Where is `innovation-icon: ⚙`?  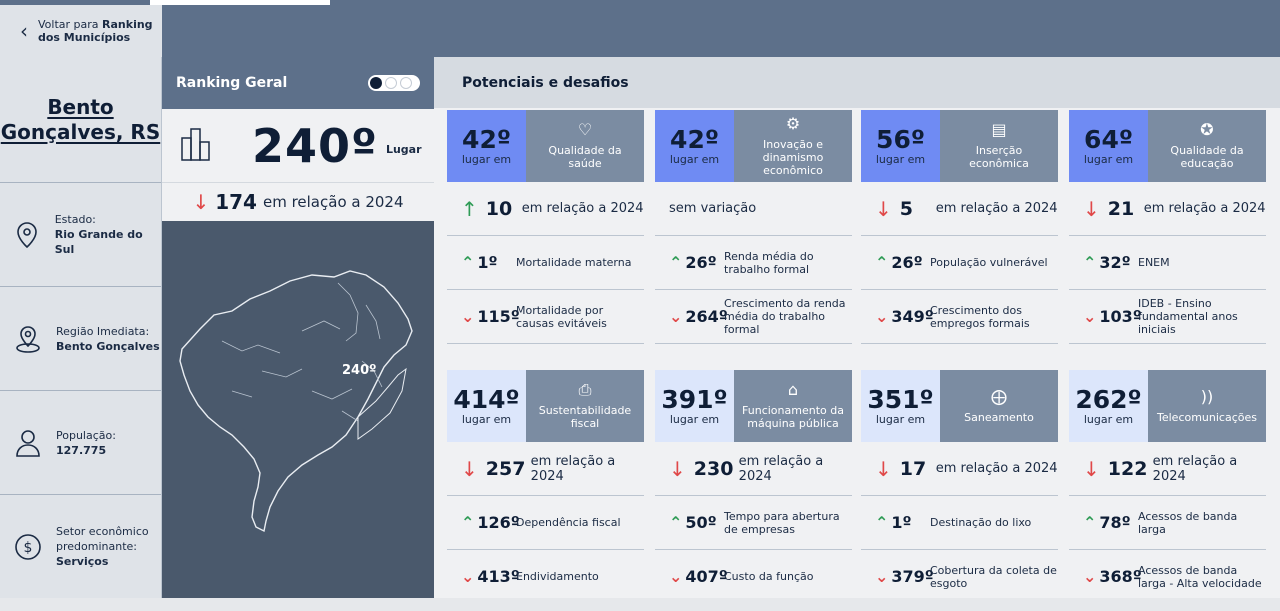
innovation-icon: ⚙ is located at coordinates (793, 123).